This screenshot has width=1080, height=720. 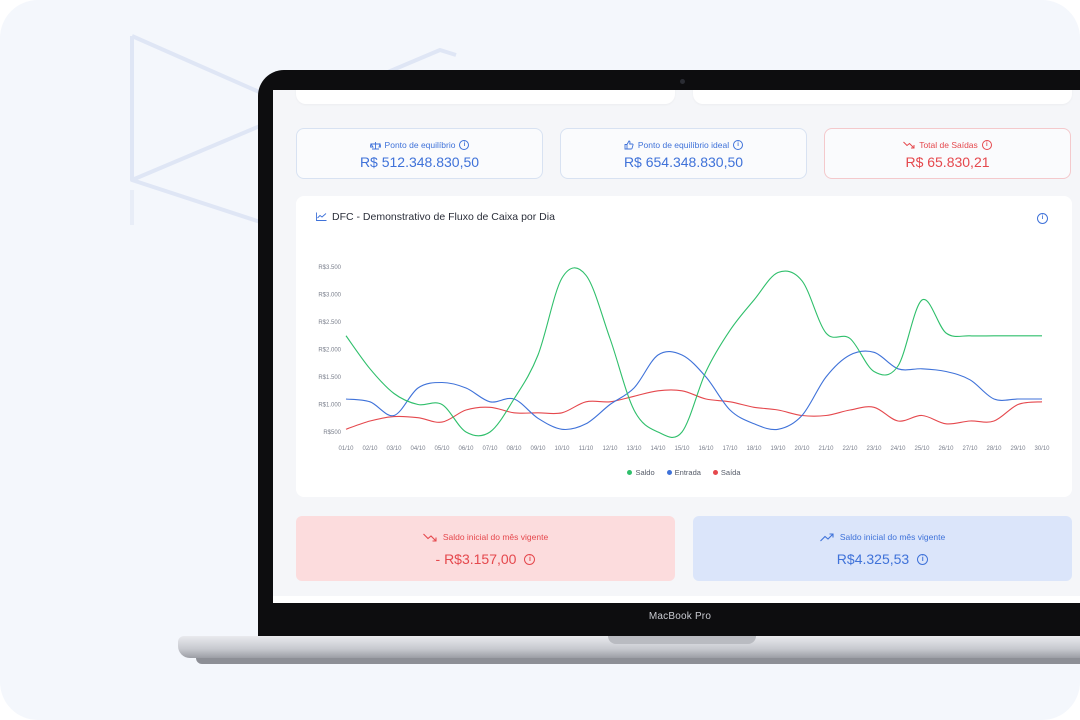 What do you see at coordinates (730, 472) in the screenshot?
I see `legend-label: Saída` at bounding box center [730, 472].